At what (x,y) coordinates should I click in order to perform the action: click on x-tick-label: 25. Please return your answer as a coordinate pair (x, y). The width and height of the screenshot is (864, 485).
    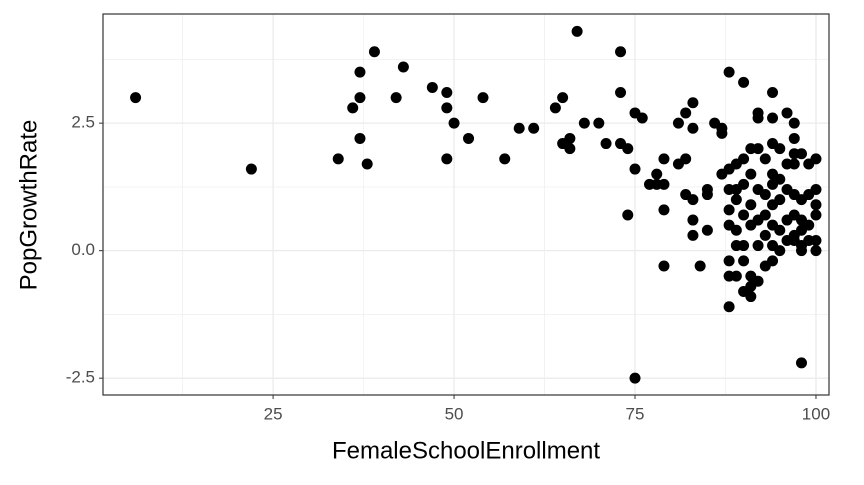
    Looking at the image, I should click on (273, 413).